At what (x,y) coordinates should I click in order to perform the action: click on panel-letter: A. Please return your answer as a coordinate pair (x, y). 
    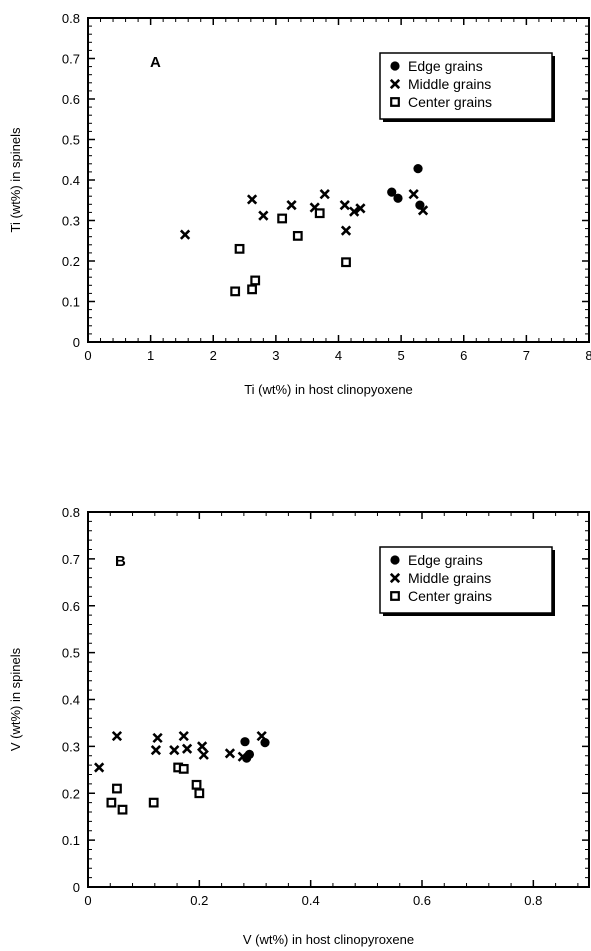
    Looking at the image, I should click on (155, 62).